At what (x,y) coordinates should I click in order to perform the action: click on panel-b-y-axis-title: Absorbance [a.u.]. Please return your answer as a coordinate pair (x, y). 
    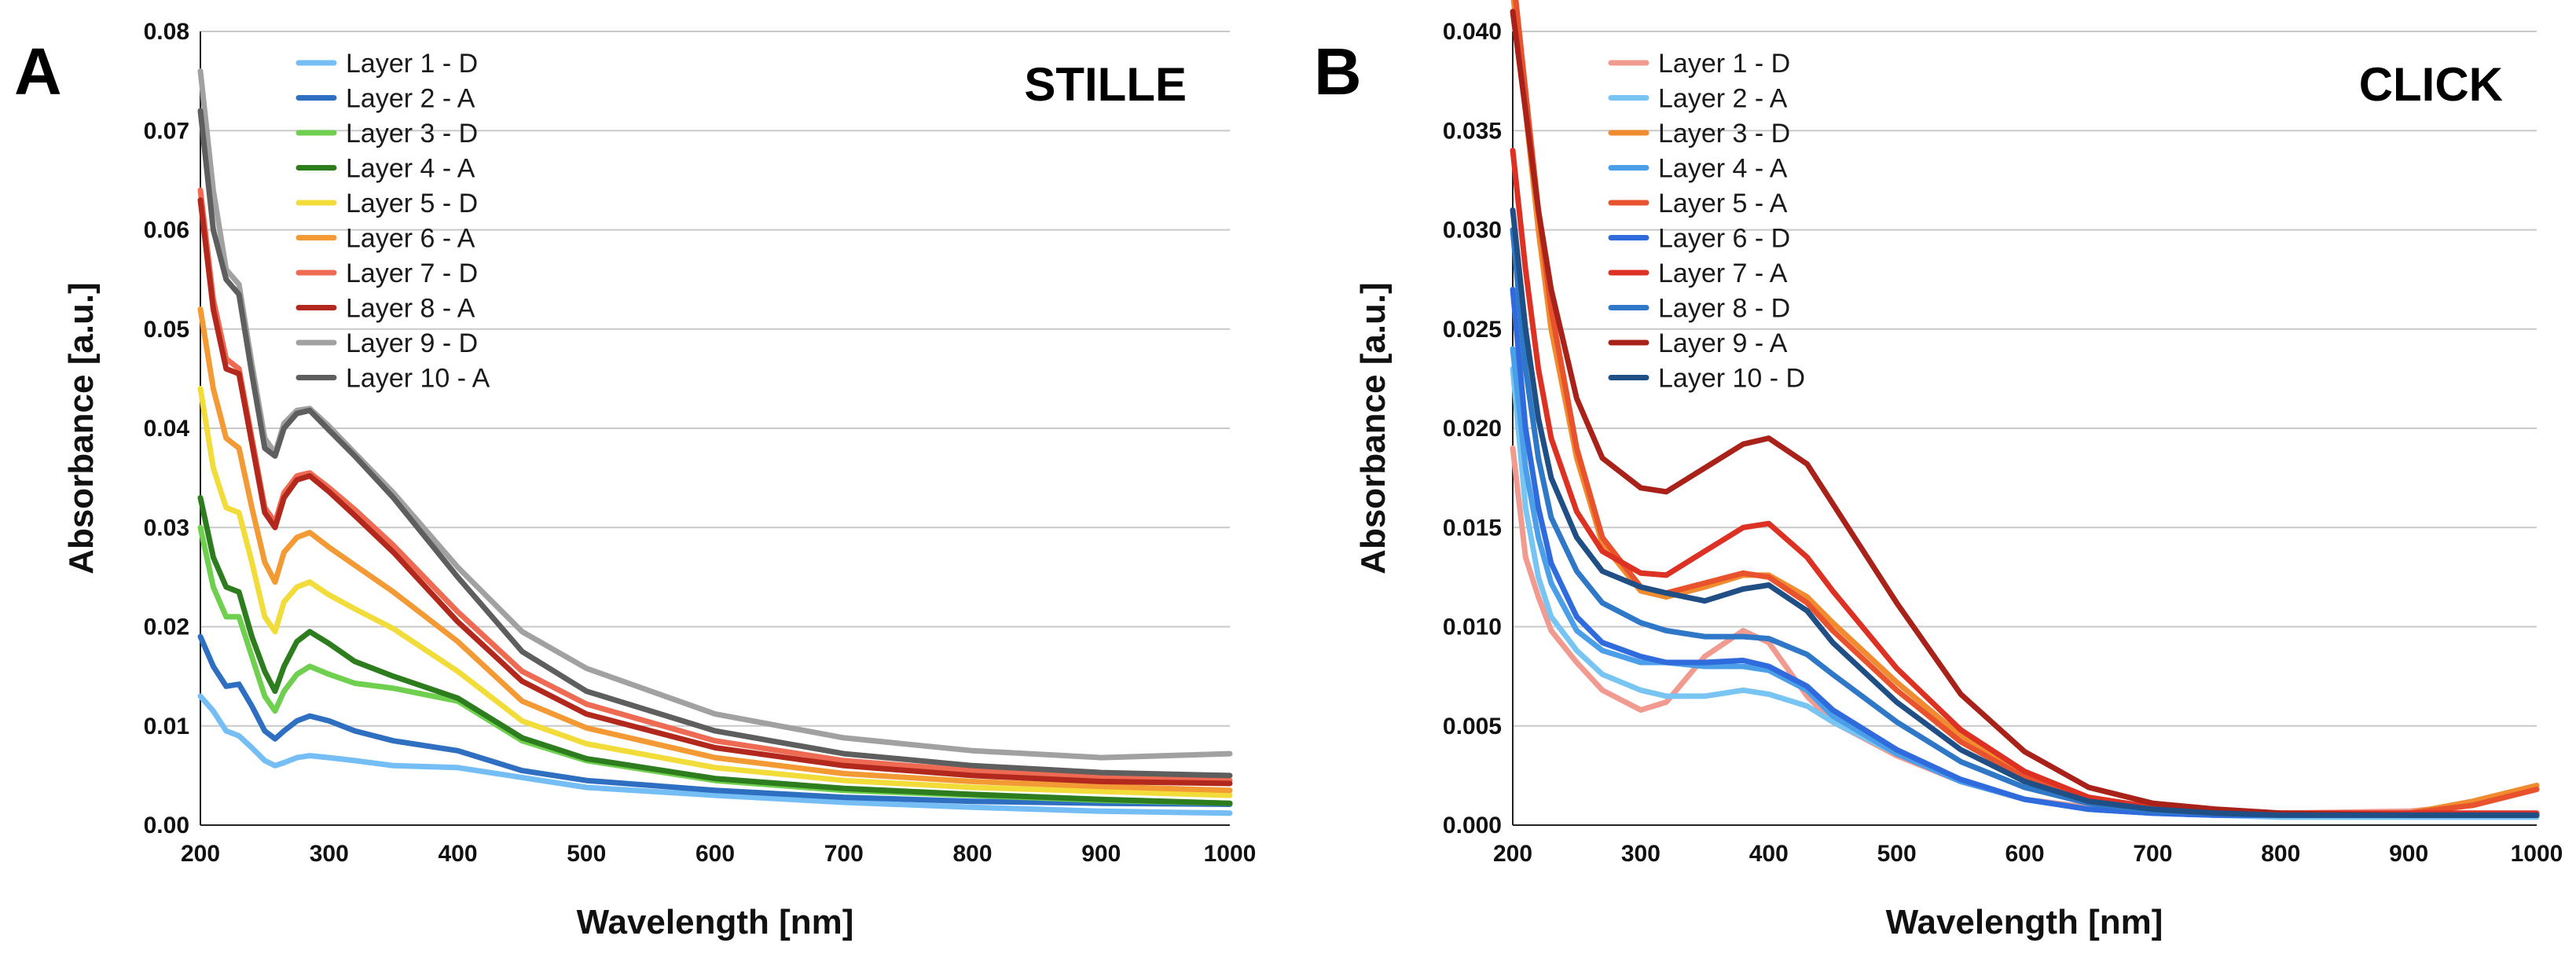
    Looking at the image, I should click on (1373, 428).